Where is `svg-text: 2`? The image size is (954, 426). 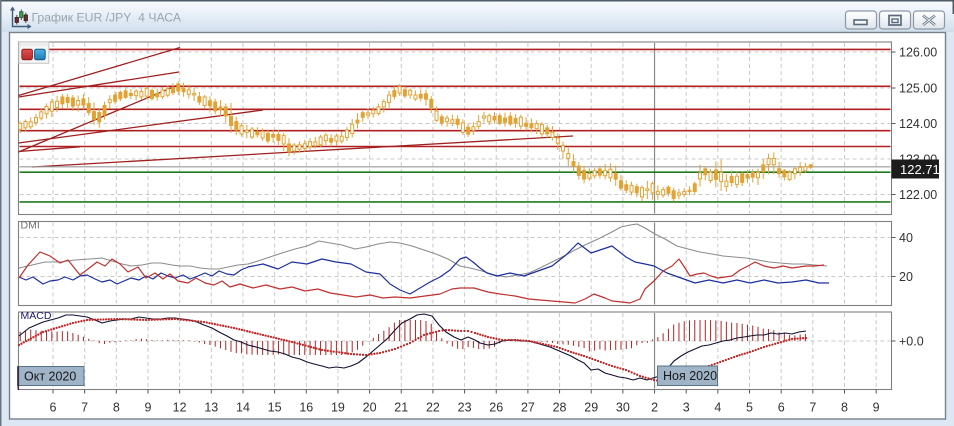
svg-text: 2 is located at coordinates (654, 408).